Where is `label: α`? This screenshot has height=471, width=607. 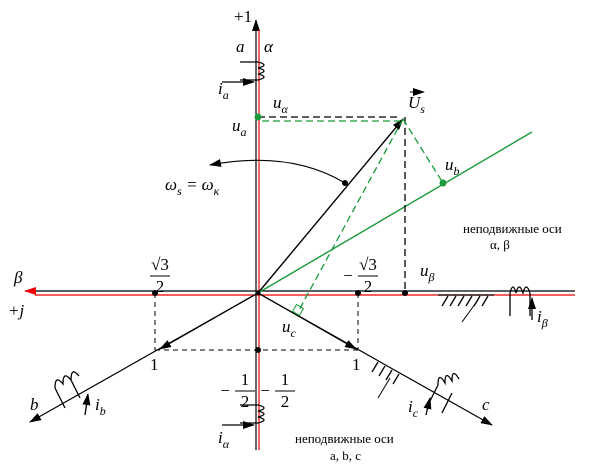 label: α is located at coordinates (269, 46).